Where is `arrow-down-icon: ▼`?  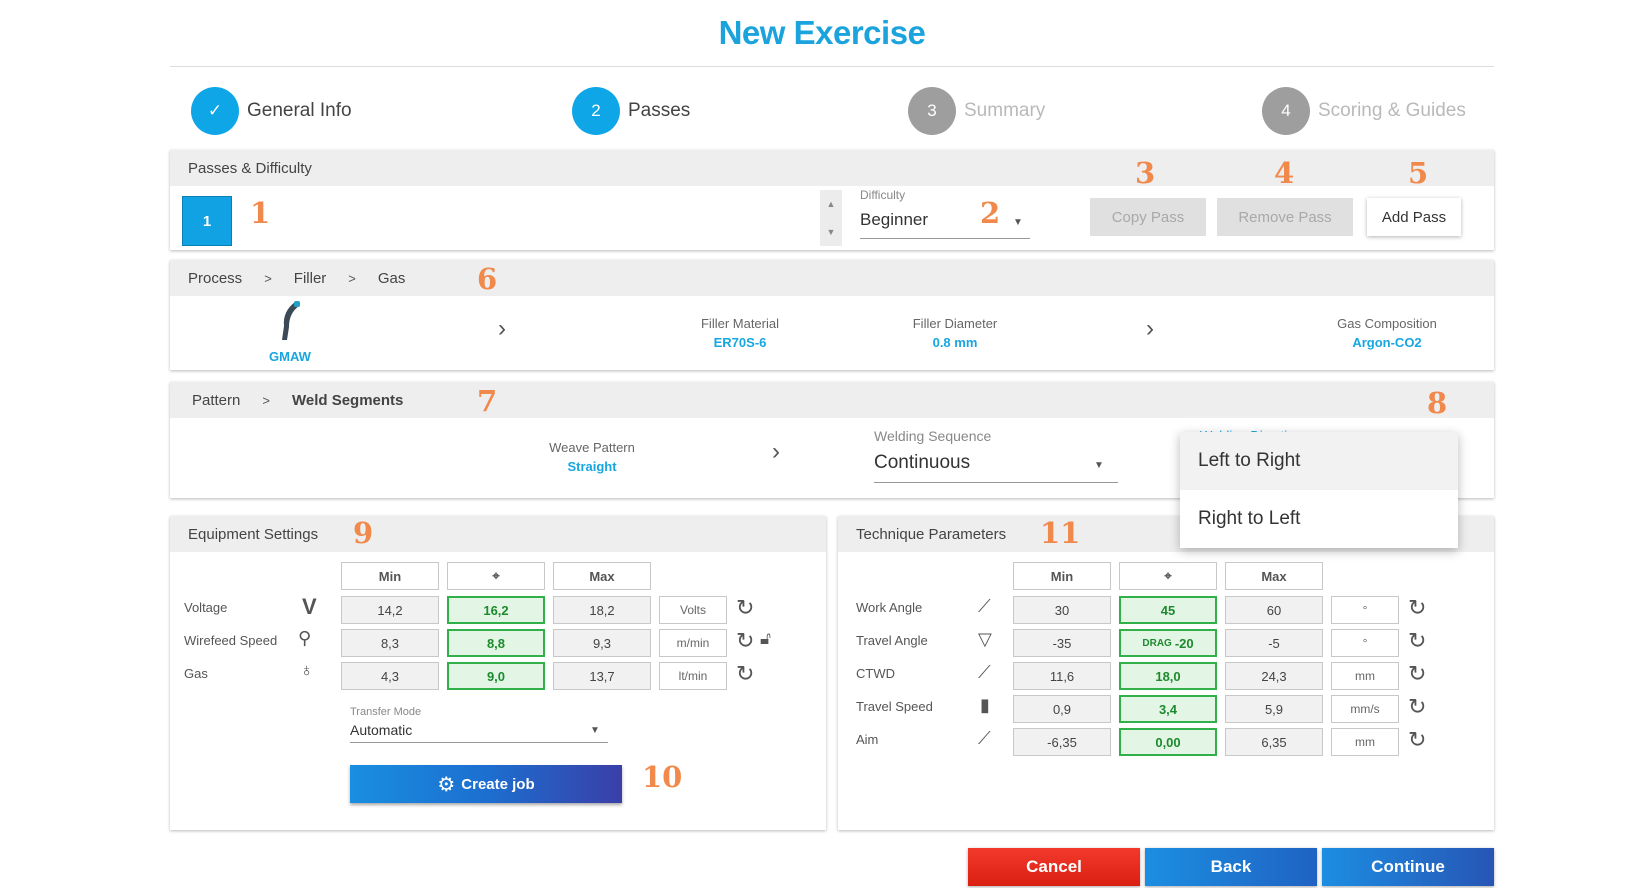 arrow-down-icon: ▼ is located at coordinates (831, 232).